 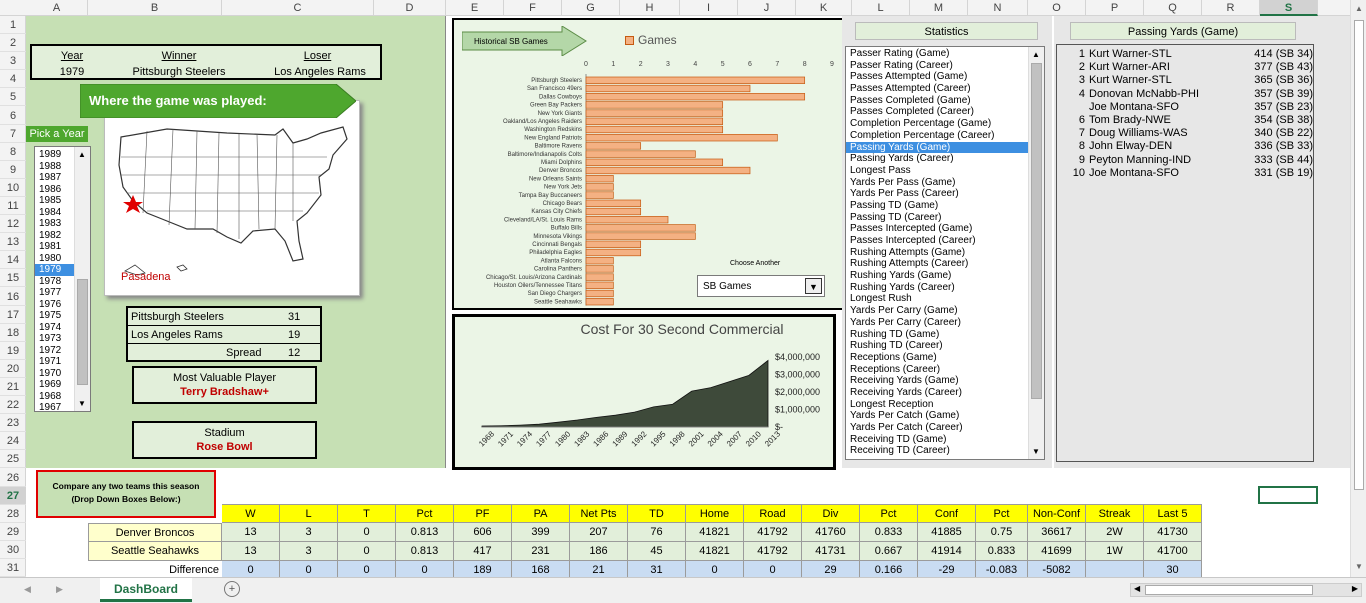 What do you see at coordinates (13, 441) in the screenshot?
I see `row-header-24: 24` at bounding box center [13, 441].